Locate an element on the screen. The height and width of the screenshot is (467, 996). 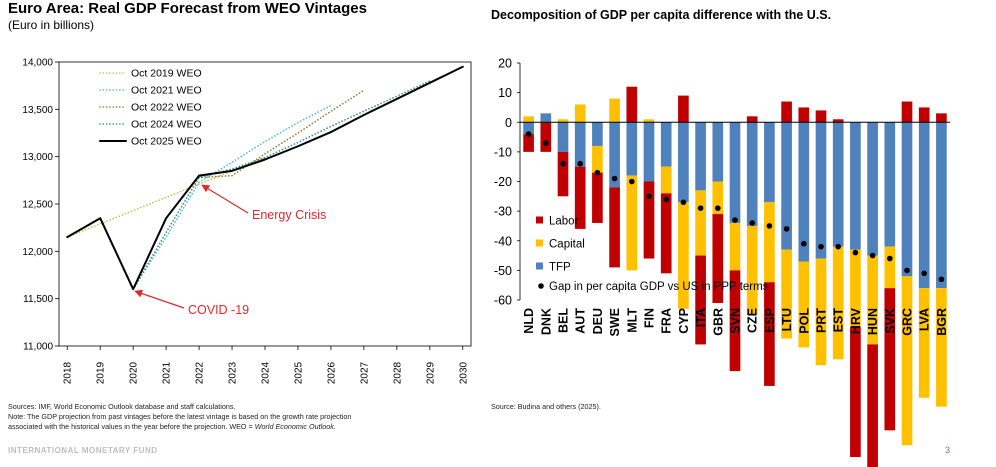
gap-dot-pol is located at coordinates (804, 243).